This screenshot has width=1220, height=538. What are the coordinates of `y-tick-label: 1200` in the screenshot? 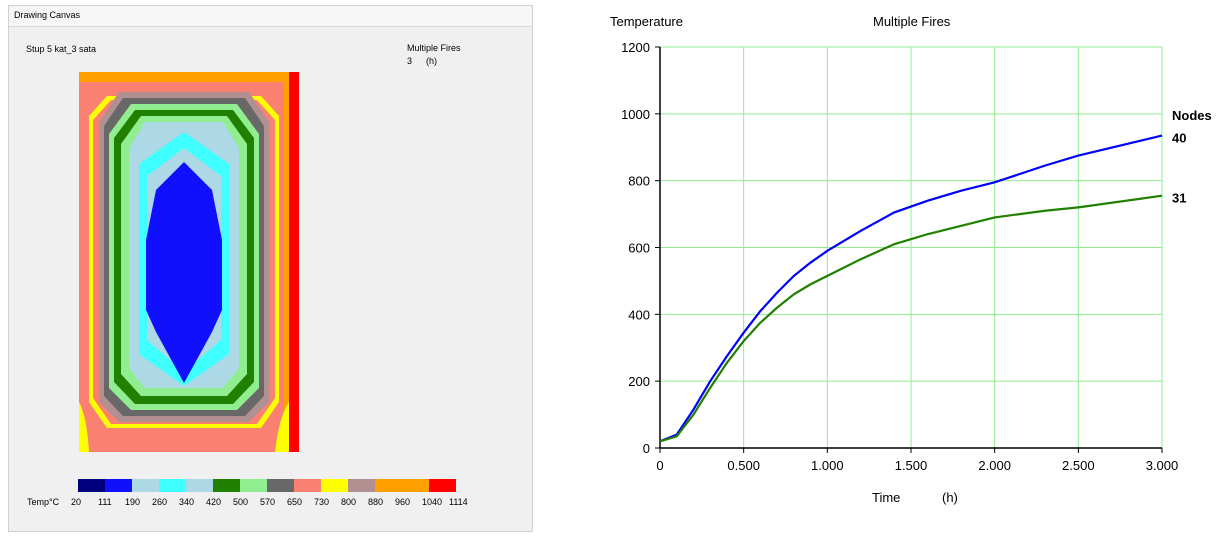 It's located at (635, 47).